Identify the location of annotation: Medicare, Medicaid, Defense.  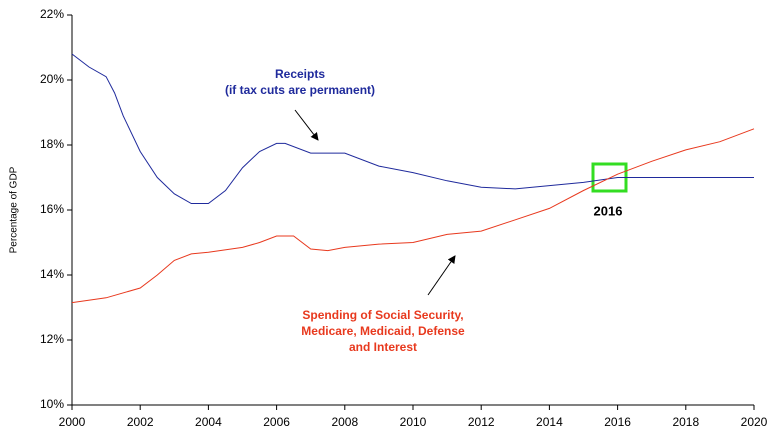
(383, 331).